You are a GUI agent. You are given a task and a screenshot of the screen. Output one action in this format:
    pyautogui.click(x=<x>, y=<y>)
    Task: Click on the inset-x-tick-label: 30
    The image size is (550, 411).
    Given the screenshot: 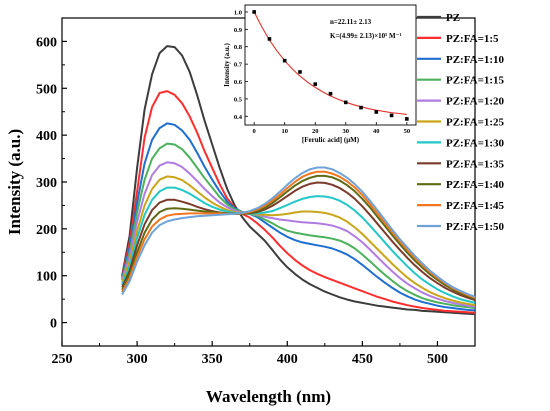 What is the action you would take?
    pyautogui.click(x=346, y=131)
    